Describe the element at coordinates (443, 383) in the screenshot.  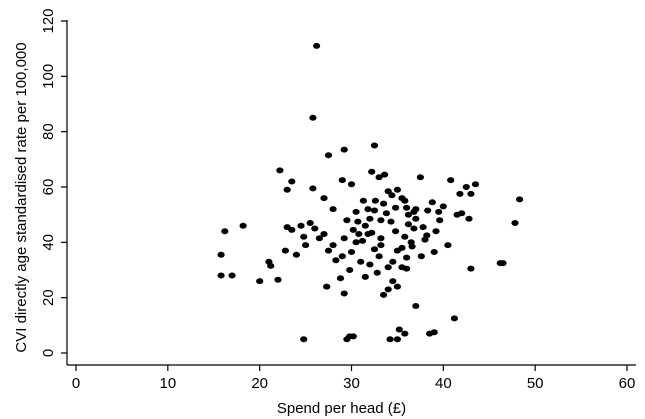
I see `x-tick-label: 40` at that location.